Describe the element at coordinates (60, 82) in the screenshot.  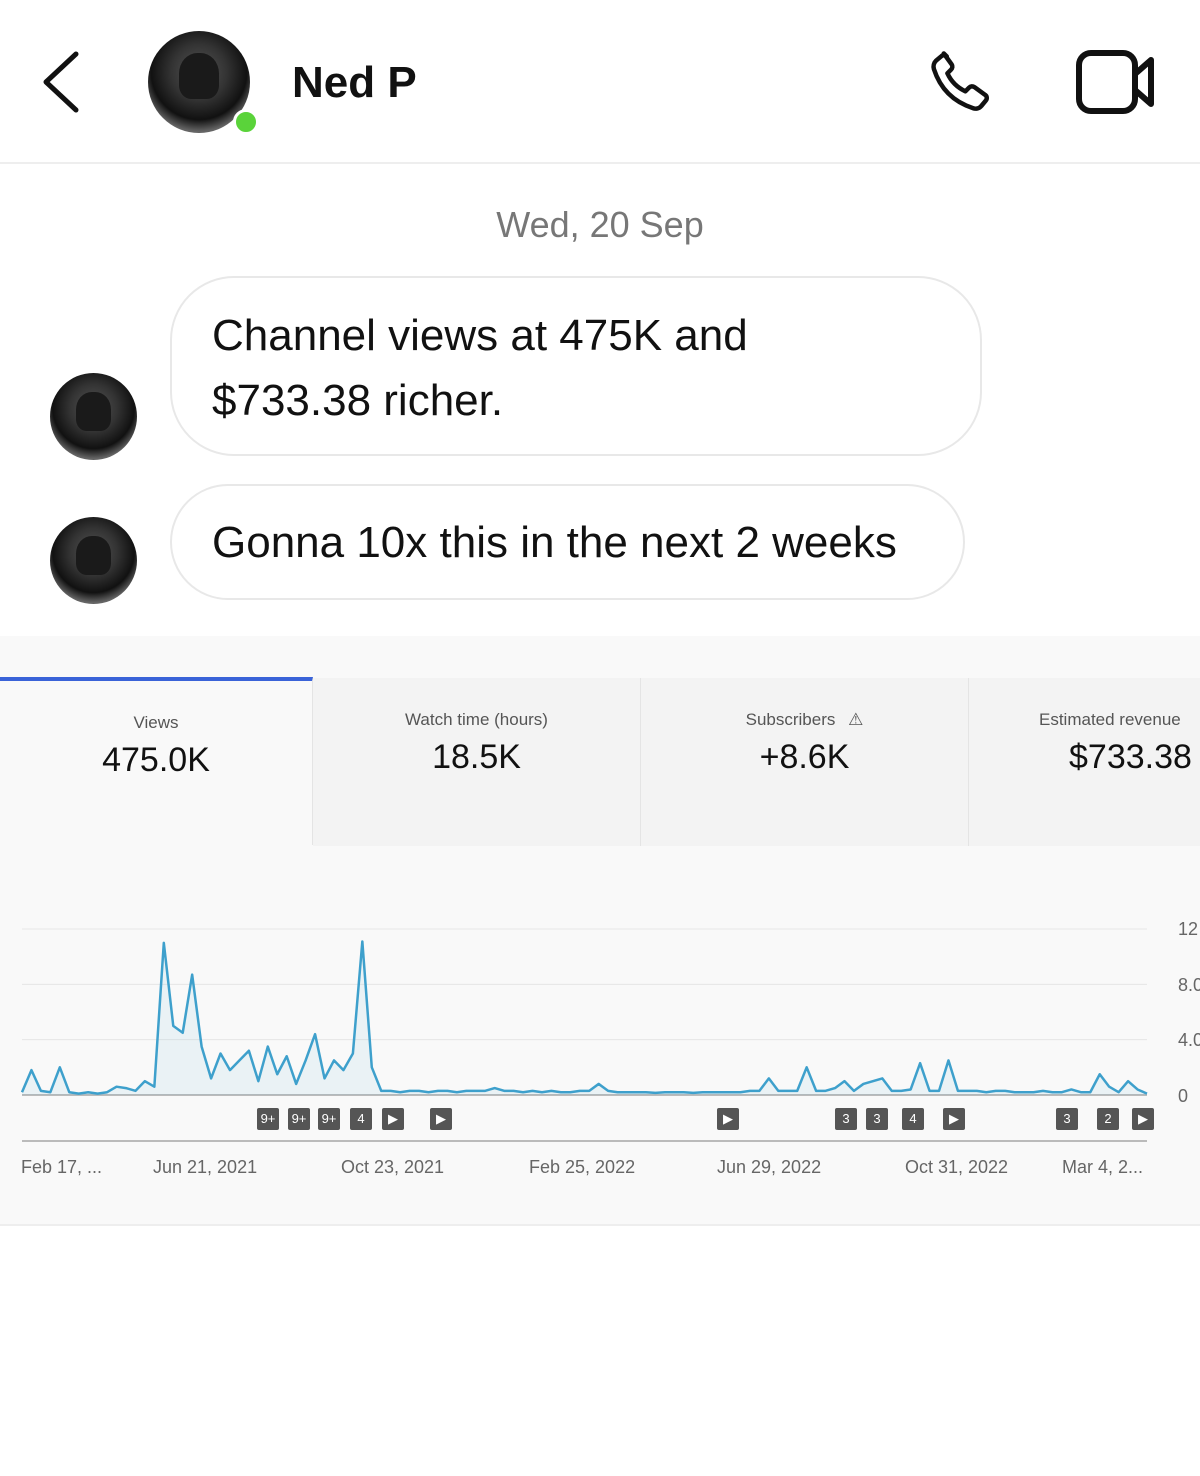
I see `chevron-left-icon` at that location.